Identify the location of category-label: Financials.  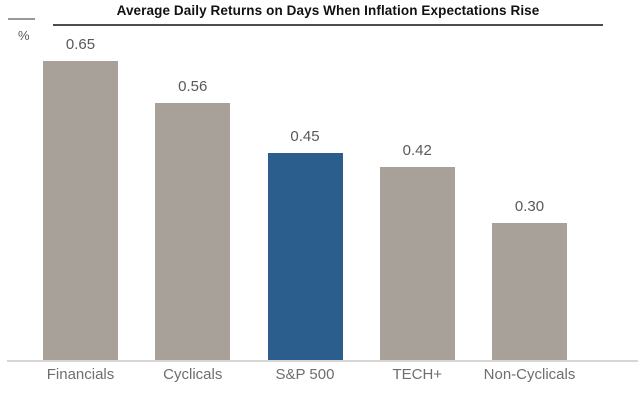
(80, 374).